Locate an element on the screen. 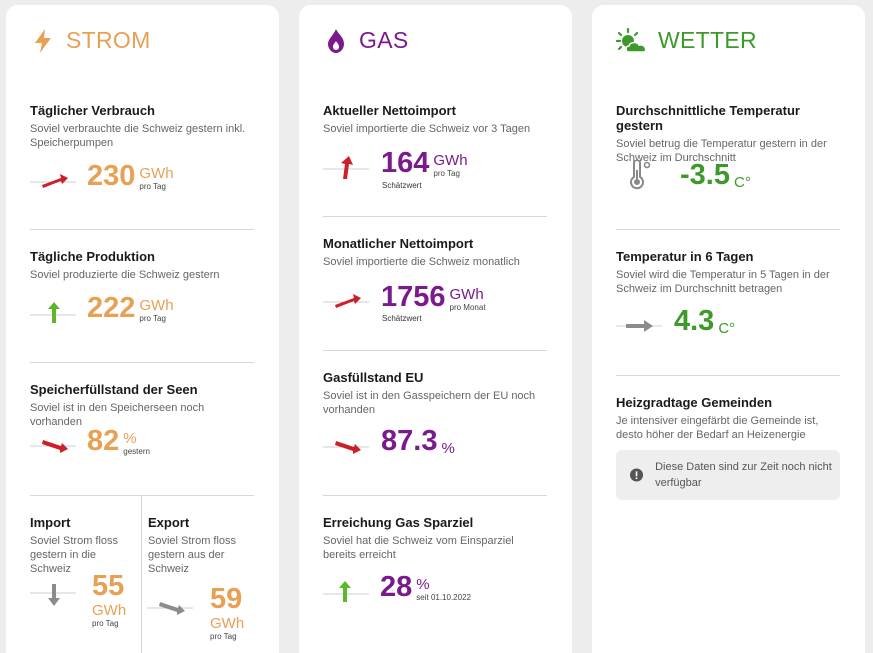 The image size is (873, 653). temp-6tage-value: 4.3 is located at coordinates (694, 321).